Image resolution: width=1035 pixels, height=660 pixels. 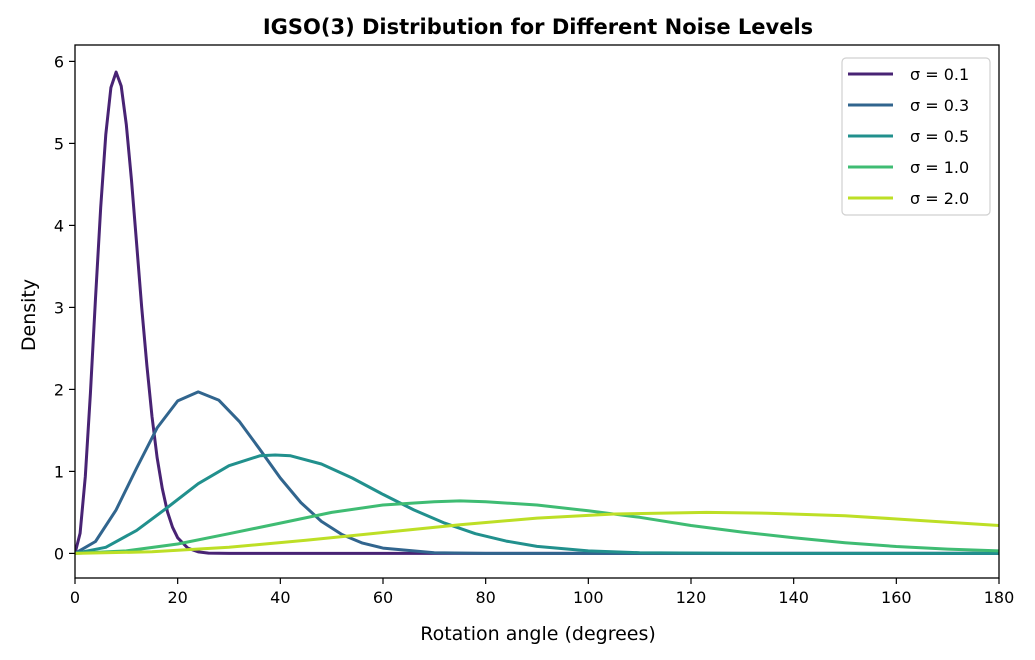 What do you see at coordinates (939, 105) in the screenshot?
I see `legend-label-1: σ = 0.3` at bounding box center [939, 105].